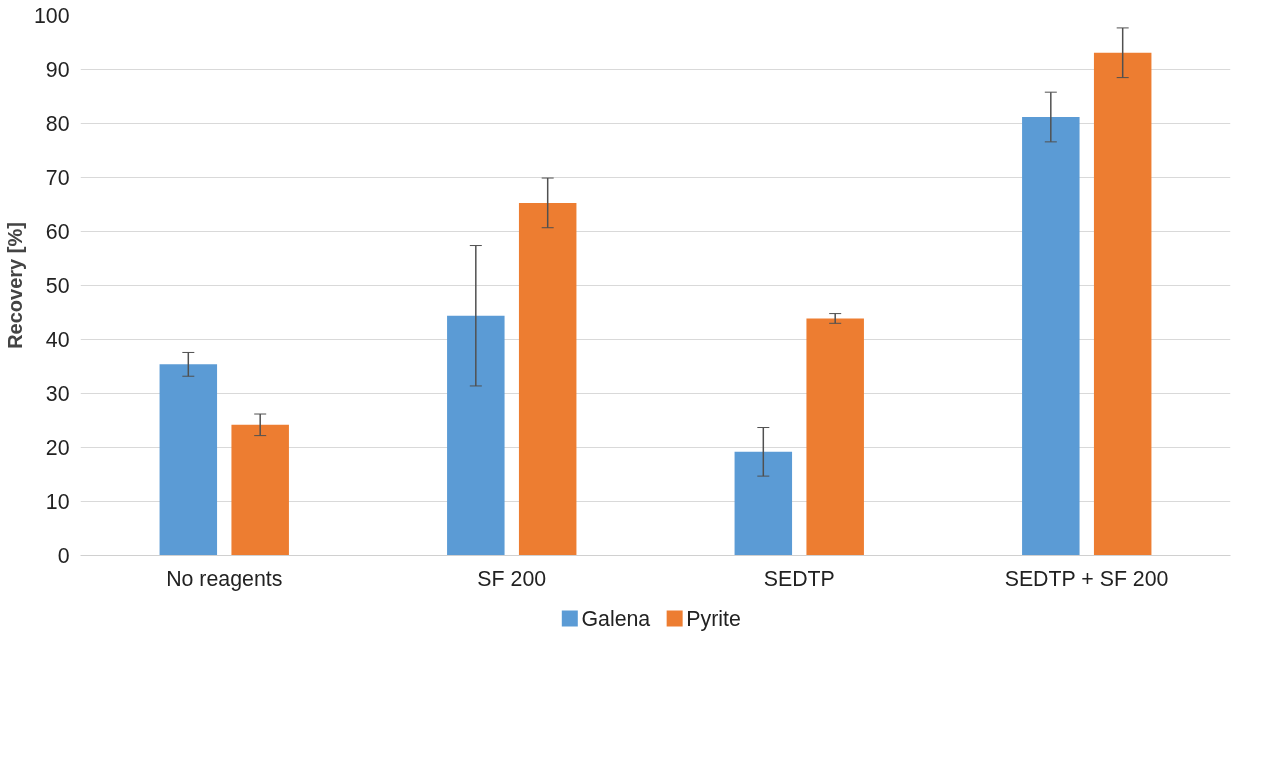 This screenshot has width=1285, height=758. I want to click on y-tick-label: 100, so click(51, 16).